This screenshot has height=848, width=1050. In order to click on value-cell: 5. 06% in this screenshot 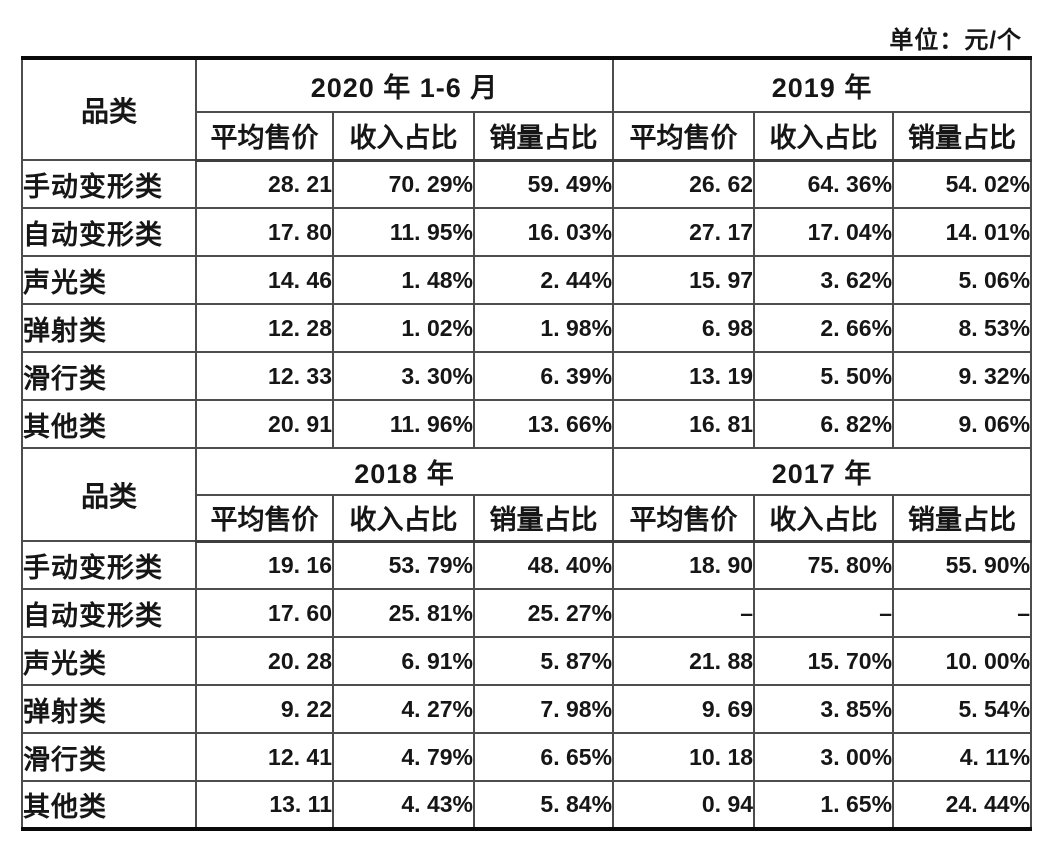, I will do `click(962, 280)`.